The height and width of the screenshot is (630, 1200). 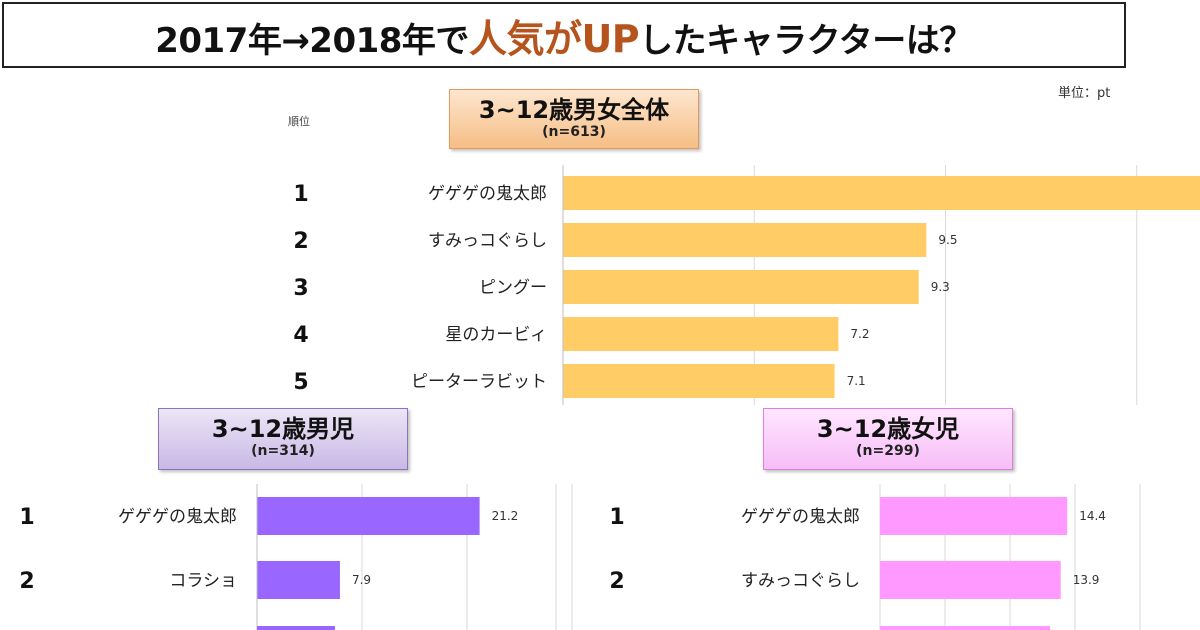 What do you see at coordinates (300, 335) in the screenshot?
I see `all-rank-label: 4` at bounding box center [300, 335].